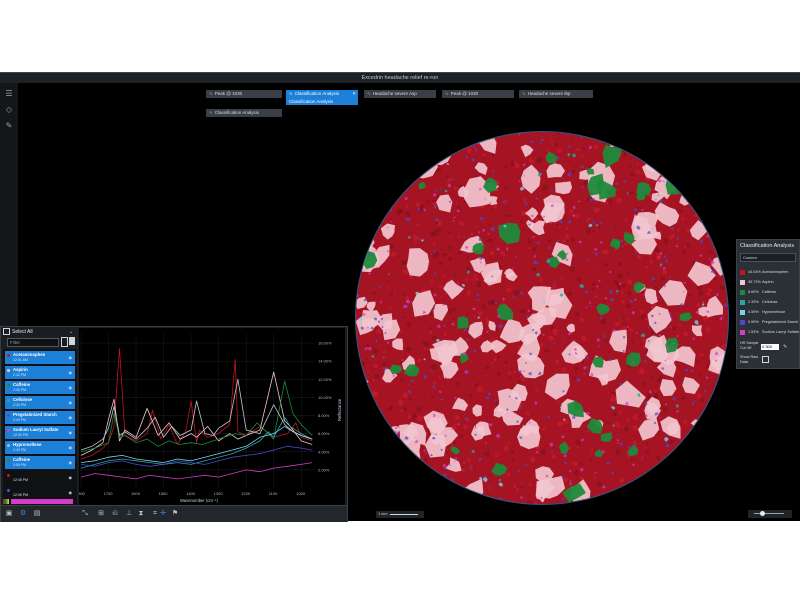 The width and height of the screenshot is (800, 600). What do you see at coordinates (556, 94) in the screenshot?
I see `chip-headache-ibp: ∿ Headache severe Ibp` at bounding box center [556, 94].